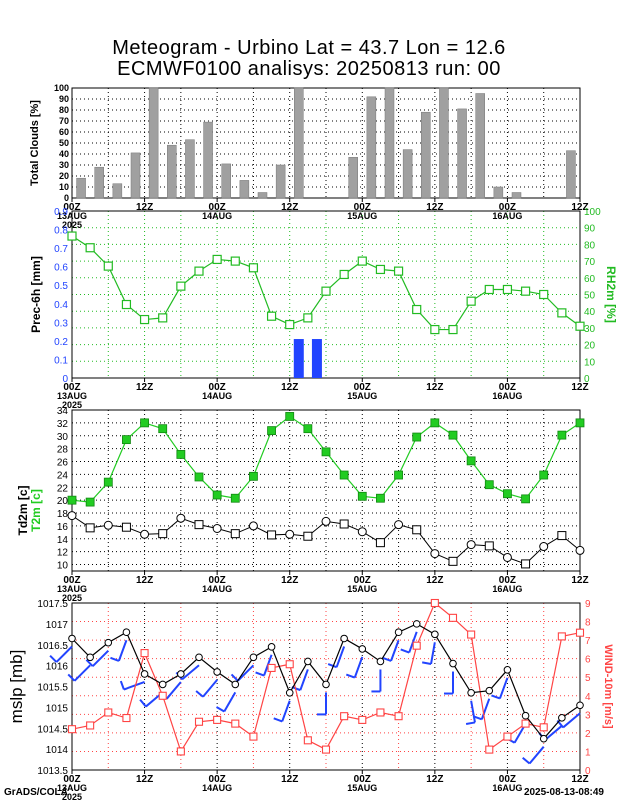 Image resolution: width=618 pixels, height=800 pixels. Describe the element at coordinates (309, 48) in the screenshot. I see `title-line-1: Meteogram - Urbino Lat = 43.7 Lon = 12.6` at that location.